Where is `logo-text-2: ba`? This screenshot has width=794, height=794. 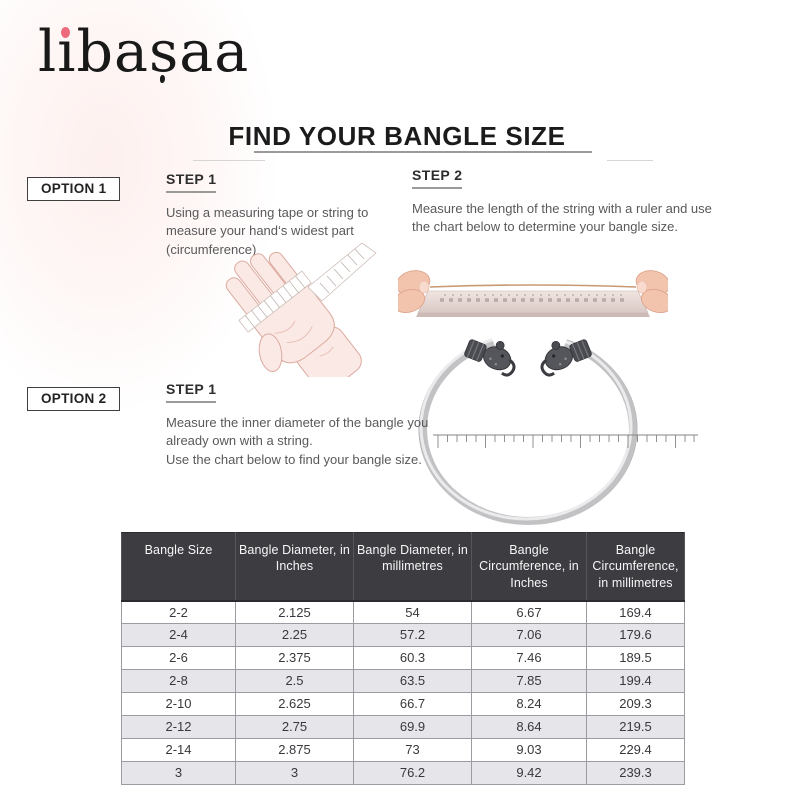
logo-text-2: ba is located at coordinates (112, 52).